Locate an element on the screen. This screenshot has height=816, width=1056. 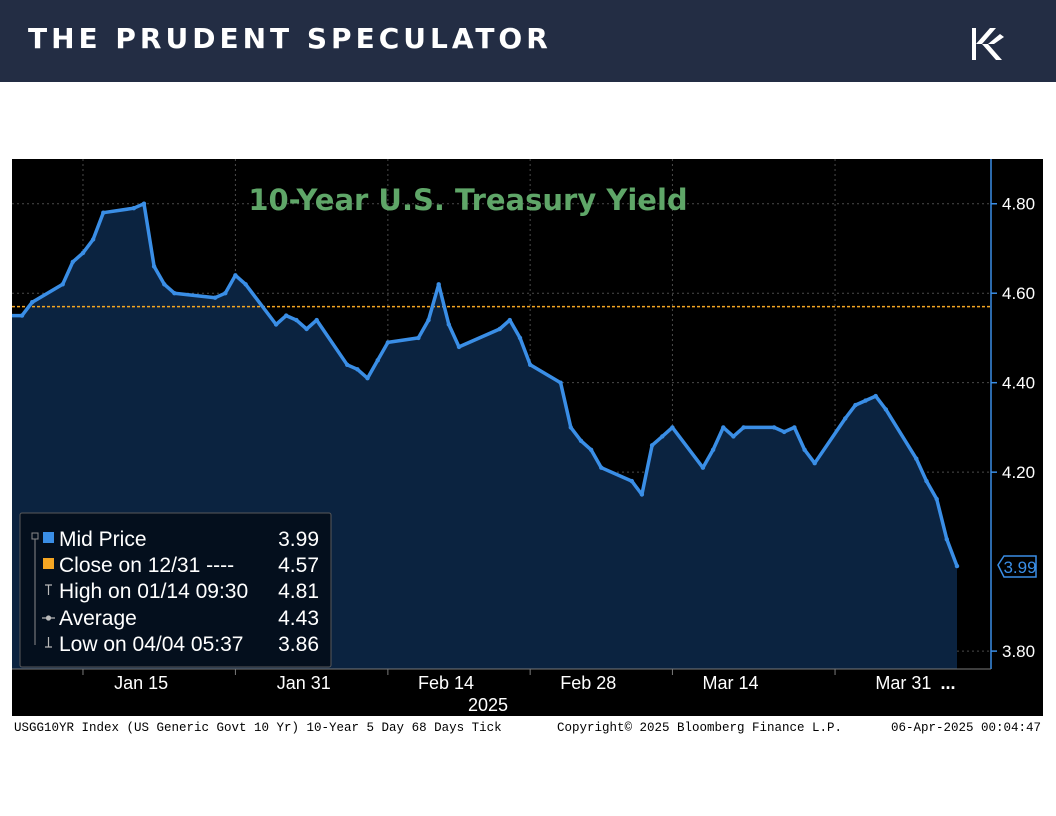
last-value-tag: 3.99 is located at coordinates (1017, 566).